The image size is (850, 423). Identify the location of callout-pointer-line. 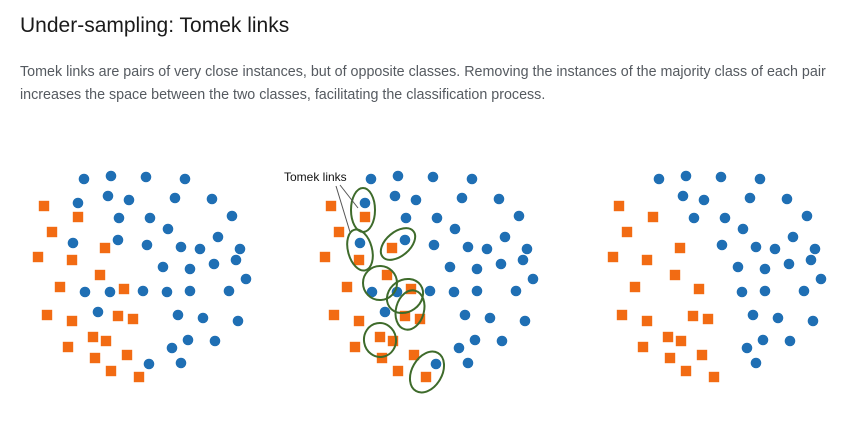
(349, 196).